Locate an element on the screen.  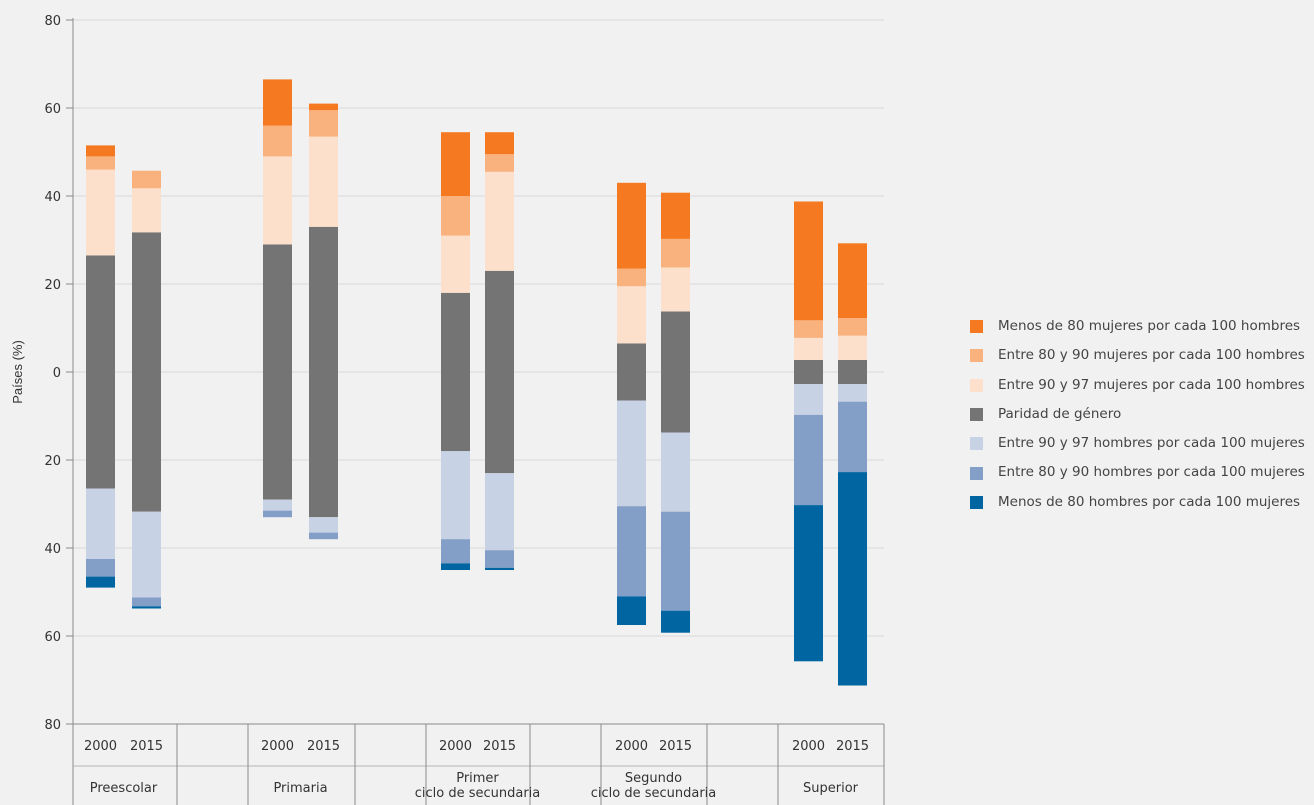
y-axis-ticks: 80 60 40 20 0 20 40 60 80 is located at coordinates (59, 409).